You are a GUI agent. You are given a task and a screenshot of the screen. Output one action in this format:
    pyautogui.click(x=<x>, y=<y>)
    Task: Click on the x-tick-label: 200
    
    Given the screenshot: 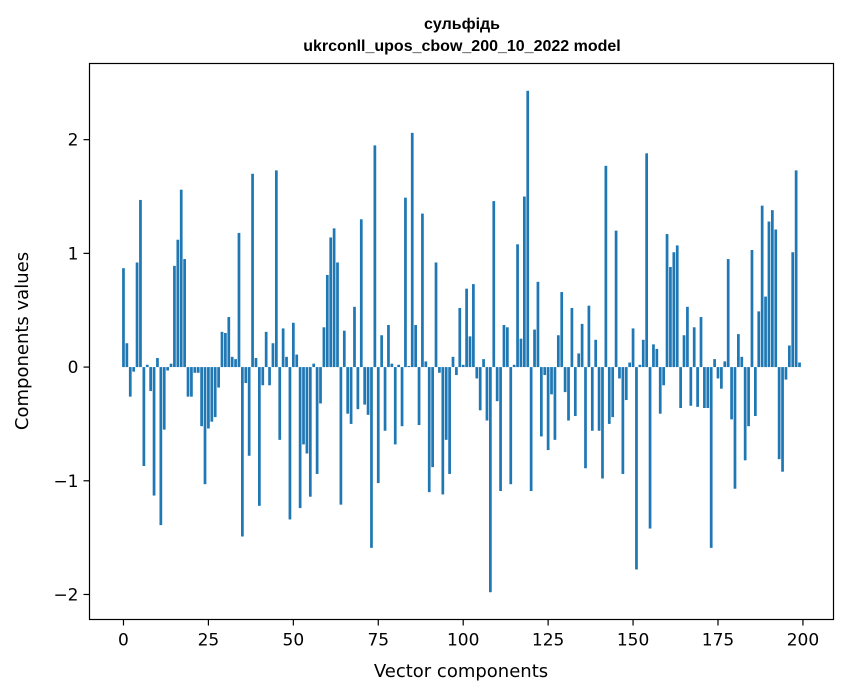 What is the action you would take?
    pyautogui.click(x=803, y=641)
    